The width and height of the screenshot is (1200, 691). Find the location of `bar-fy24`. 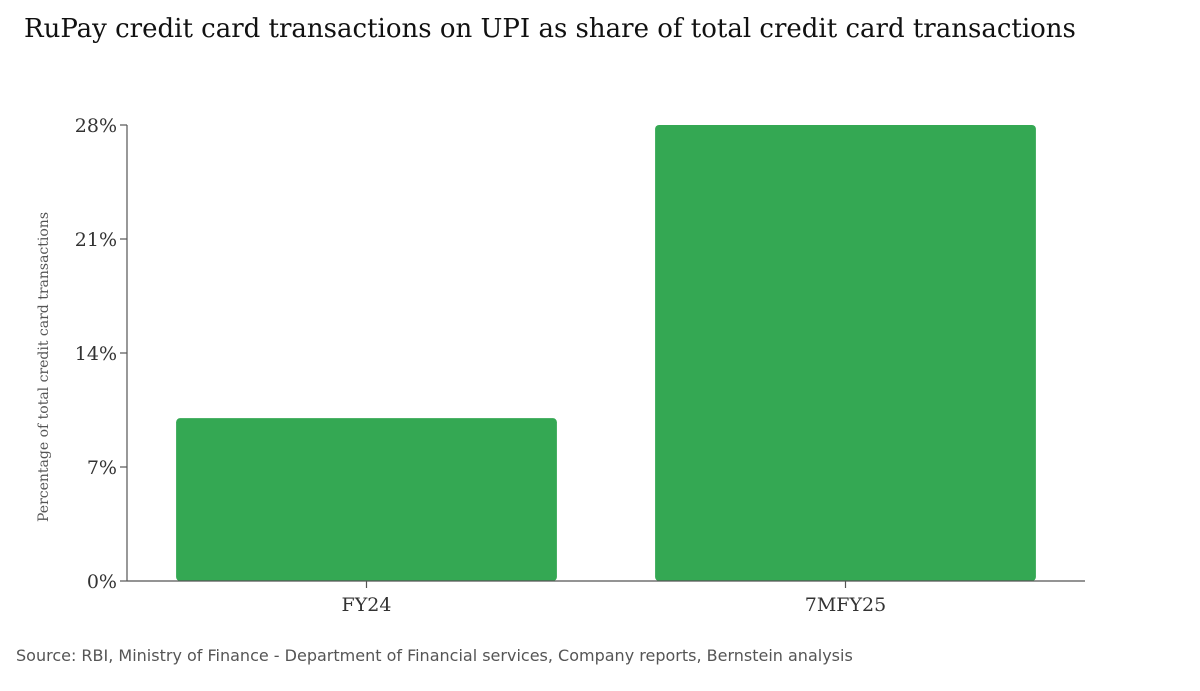

bar-fy24 is located at coordinates (366, 499).